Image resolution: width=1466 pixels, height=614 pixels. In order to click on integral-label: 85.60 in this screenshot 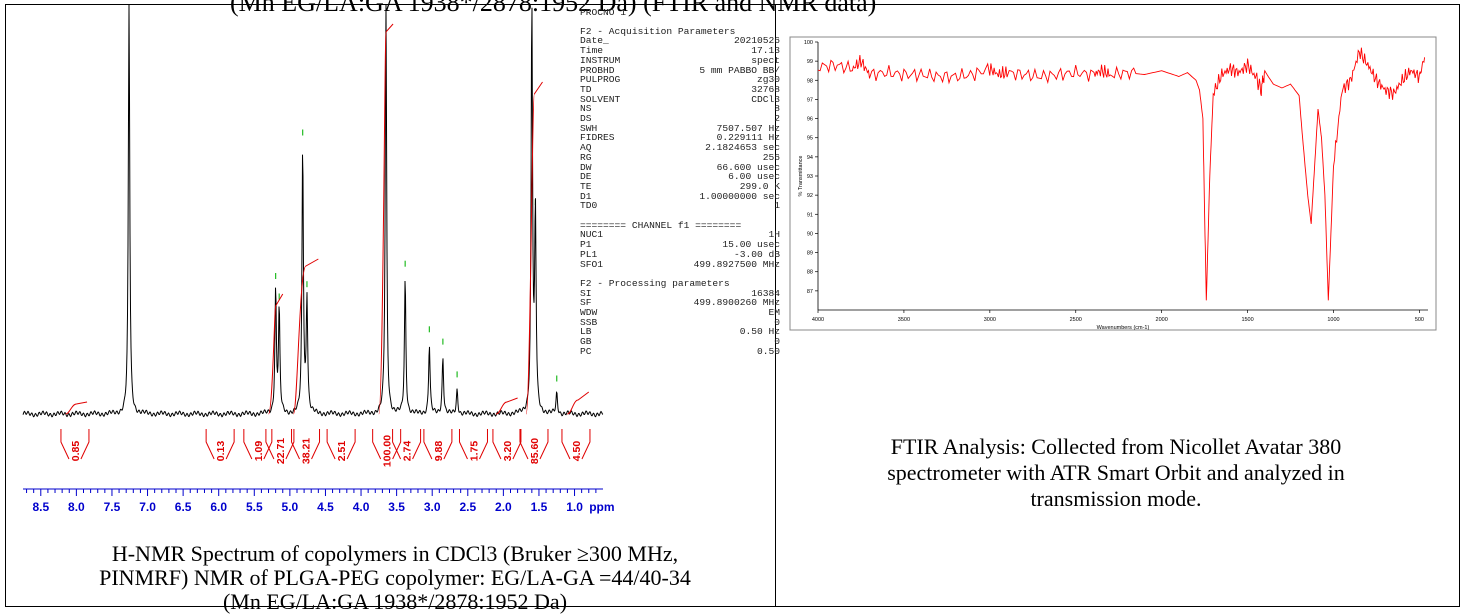, I will do `click(534, 446)`.